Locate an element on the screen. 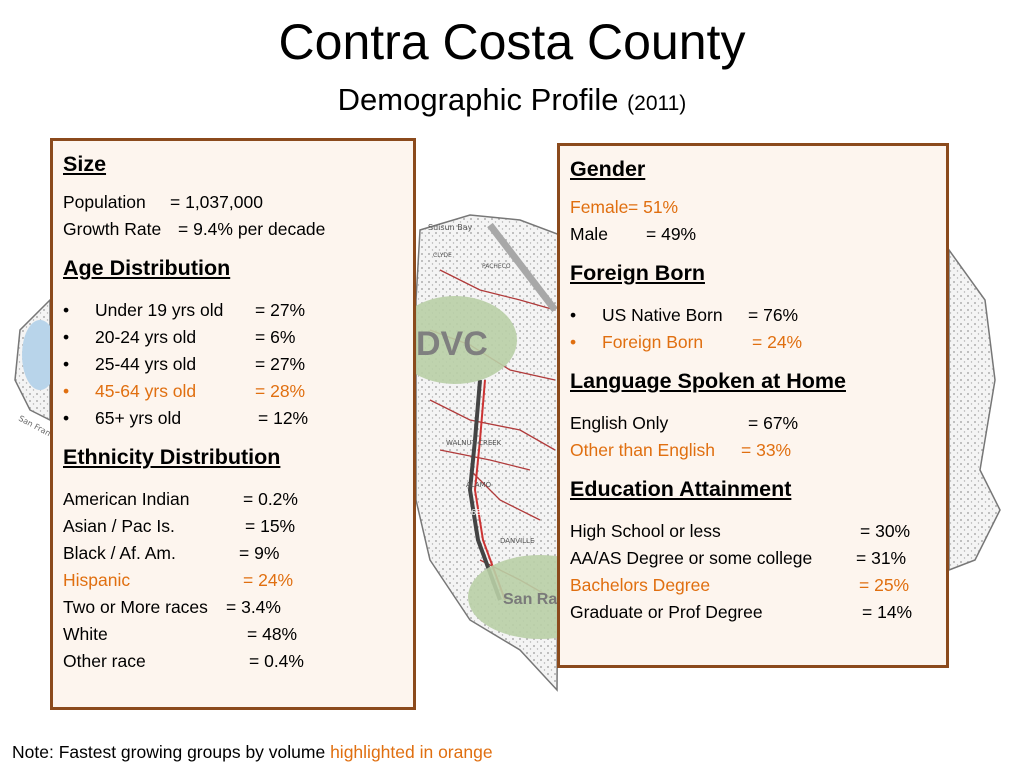  gender-value: = 51% is located at coordinates (653, 207).